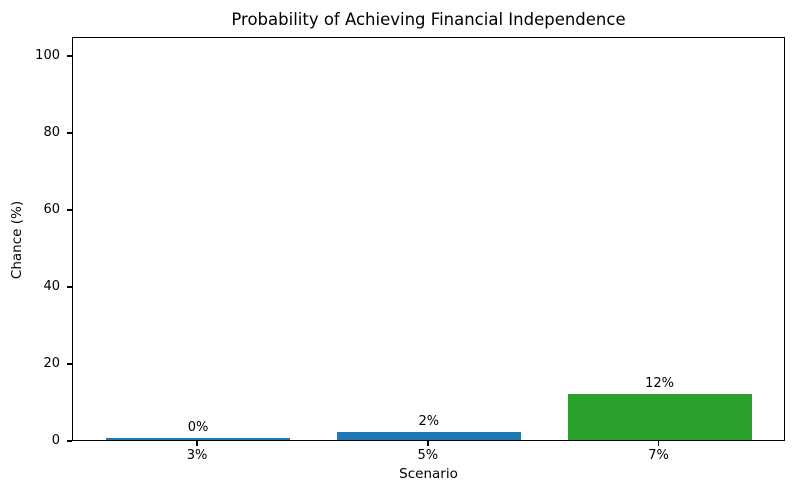 The height and width of the screenshot is (500, 800). Describe the element at coordinates (658, 455) in the screenshot. I see `x-tick-label: 7%` at that location.